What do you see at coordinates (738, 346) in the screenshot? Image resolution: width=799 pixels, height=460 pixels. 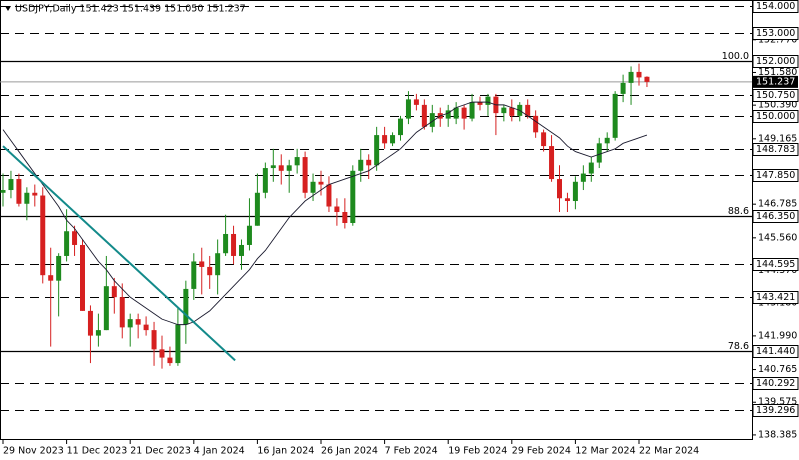 I see `fib-label: 78.6` at bounding box center [738, 346].